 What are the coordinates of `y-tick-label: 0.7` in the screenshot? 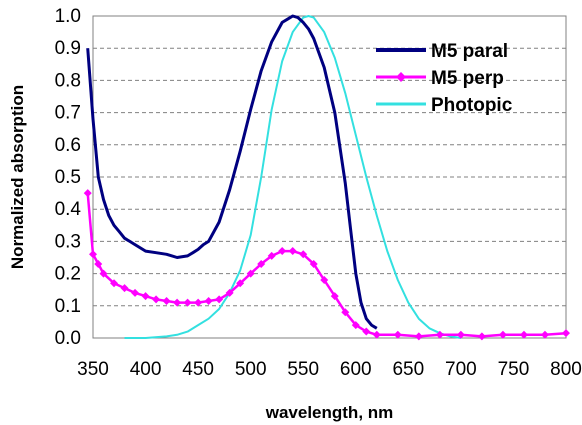 It's located at (68, 113).